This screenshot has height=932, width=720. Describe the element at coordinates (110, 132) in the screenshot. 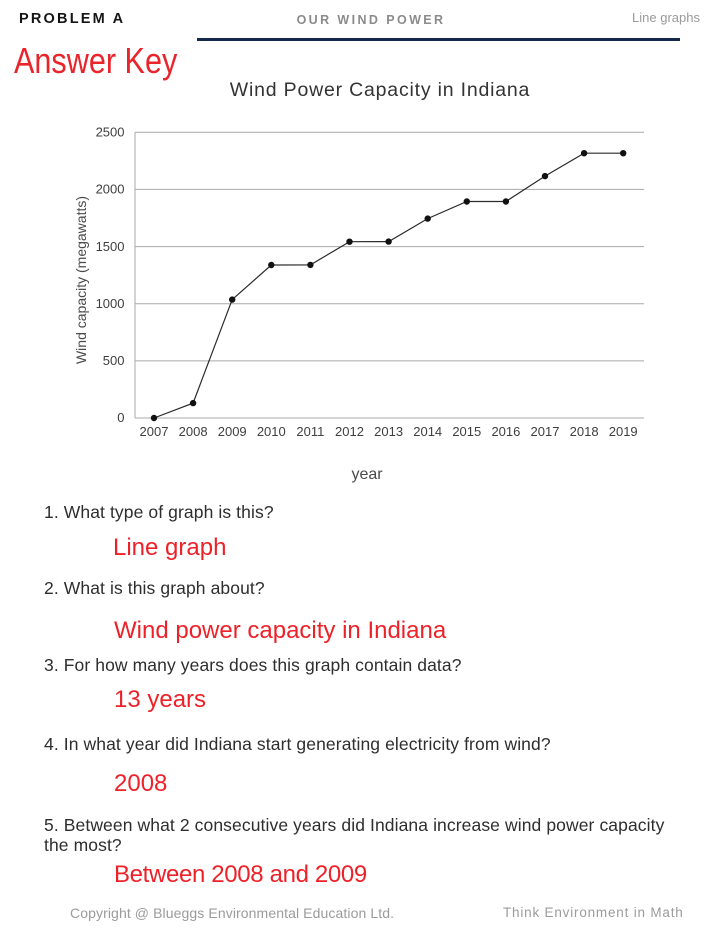

I see `svg-text: 2500` at that location.